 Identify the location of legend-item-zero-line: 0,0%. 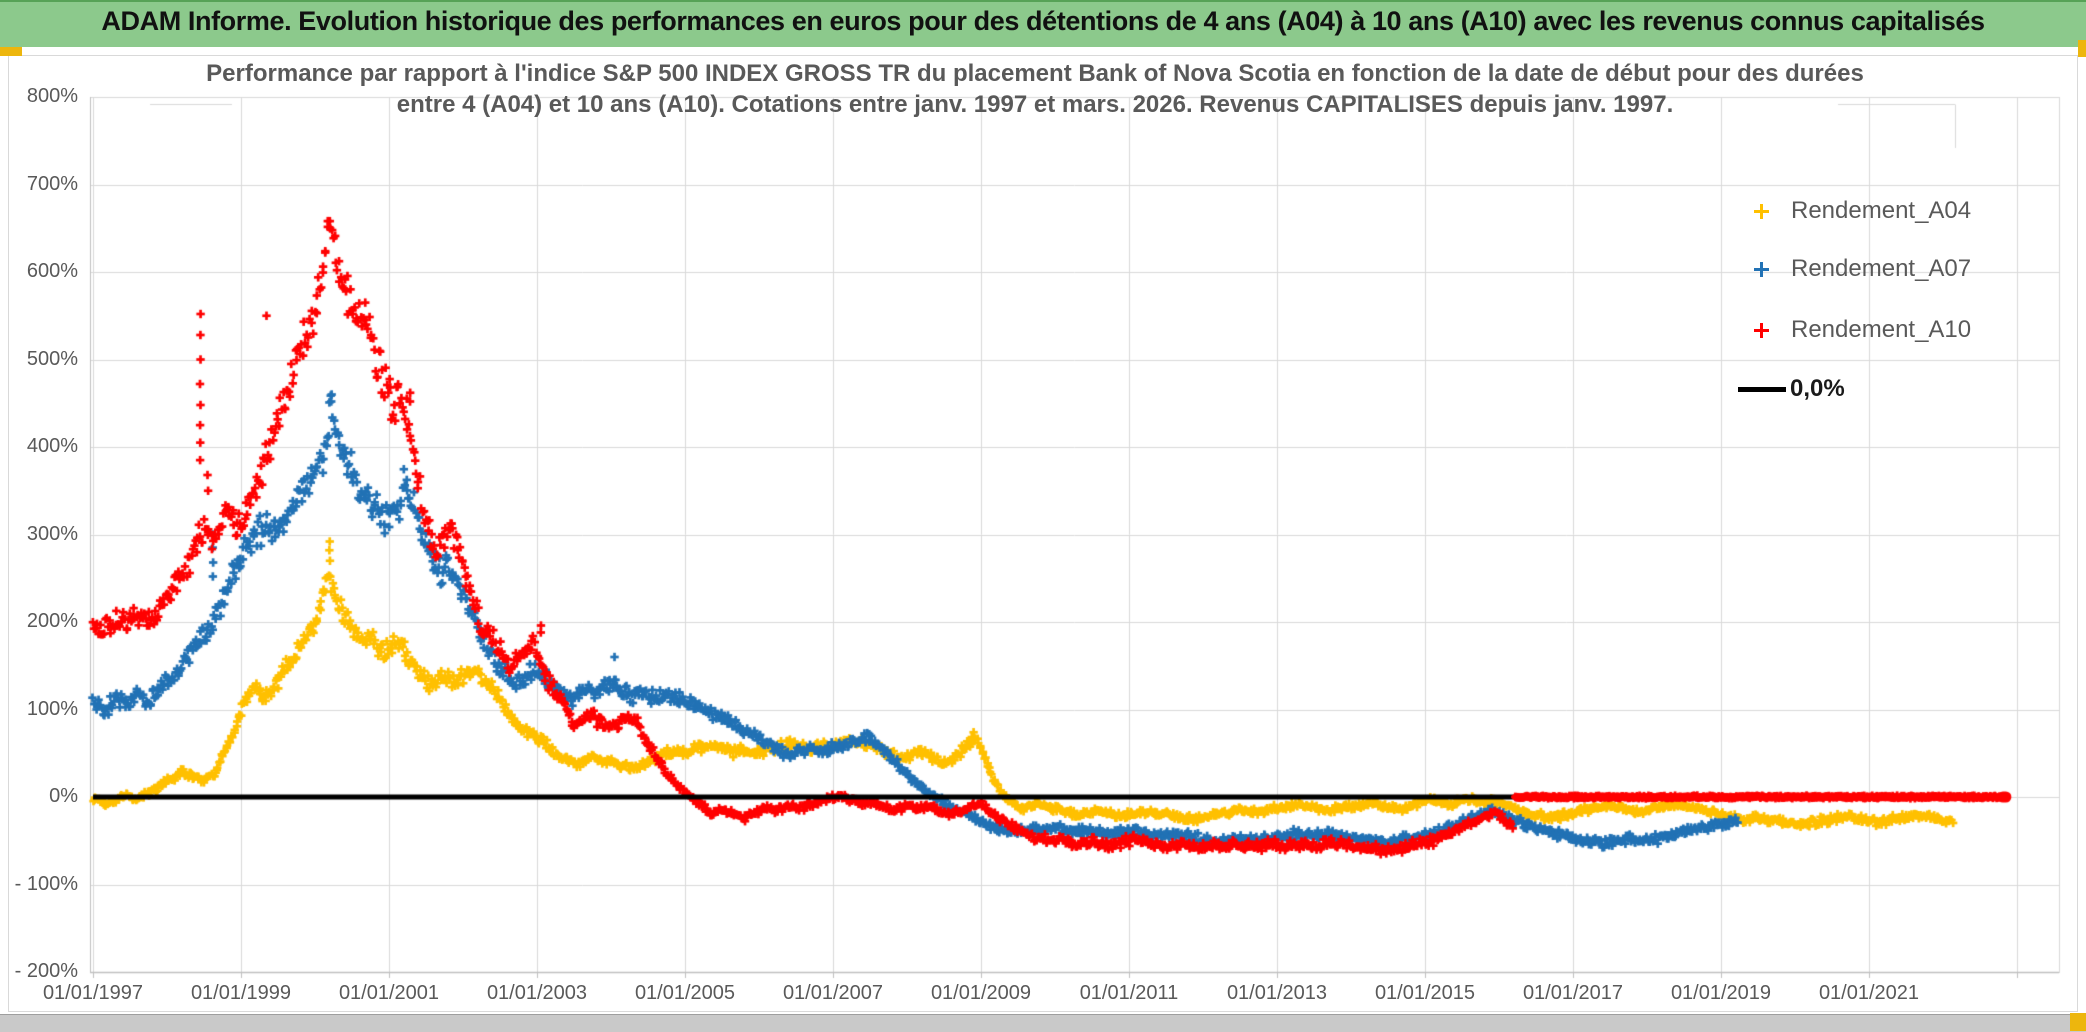
(1789, 389).